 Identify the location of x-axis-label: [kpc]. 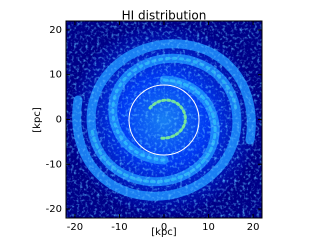
(164, 232).